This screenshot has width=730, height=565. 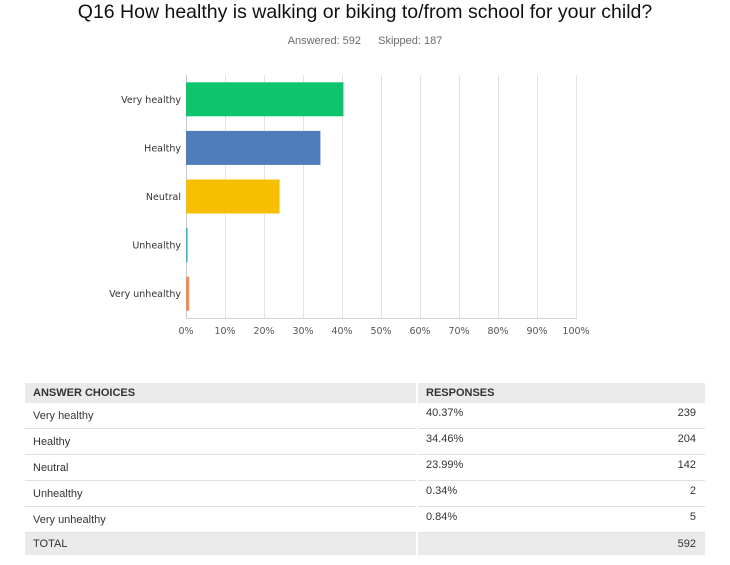 I want to click on response-percent: 23.99%, so click(x=445, y=465).